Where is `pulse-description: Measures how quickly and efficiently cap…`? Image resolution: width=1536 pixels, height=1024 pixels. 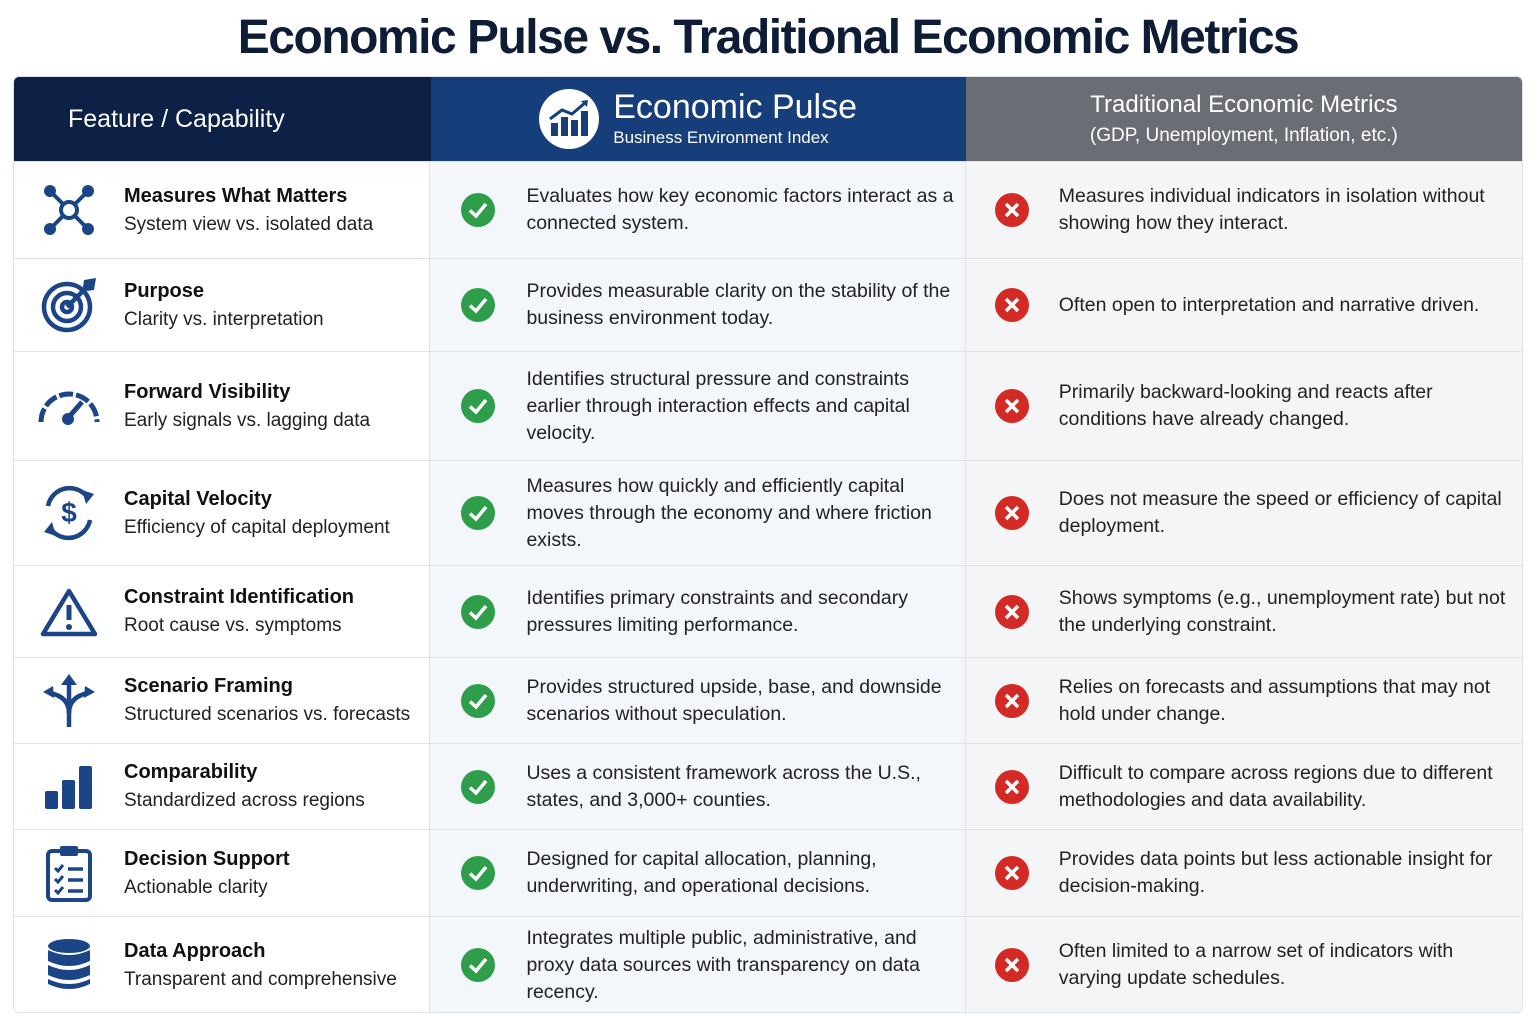 pulse-description: Measures how quickly and efficiently cap… is located at coordinates (729, 512).